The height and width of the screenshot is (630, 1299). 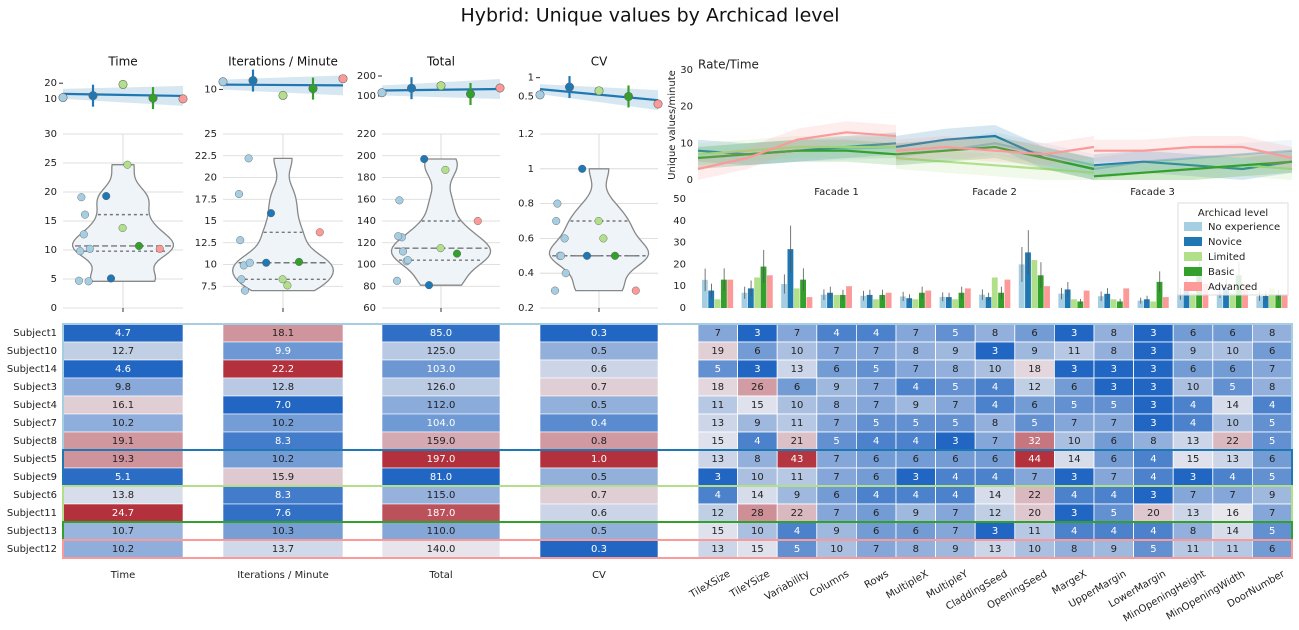 I want to click on matrix-cell-value: 9, so click(x=1034, y=351).